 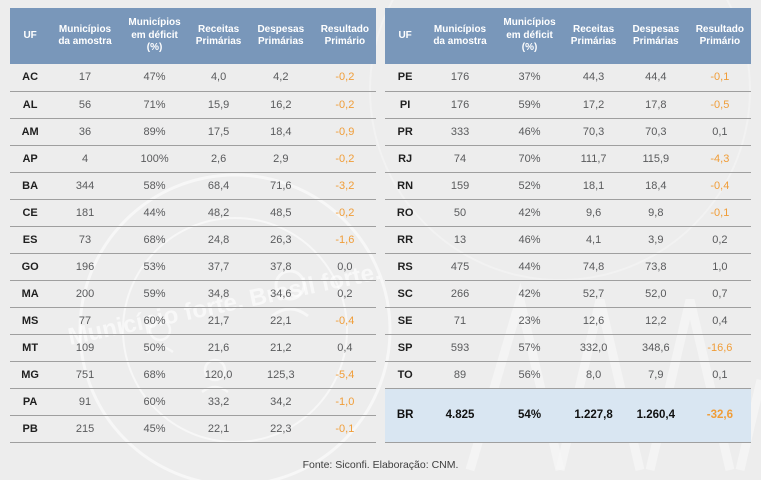 I want to click on deficit-cell: 50%, so click(x=154, y=348).